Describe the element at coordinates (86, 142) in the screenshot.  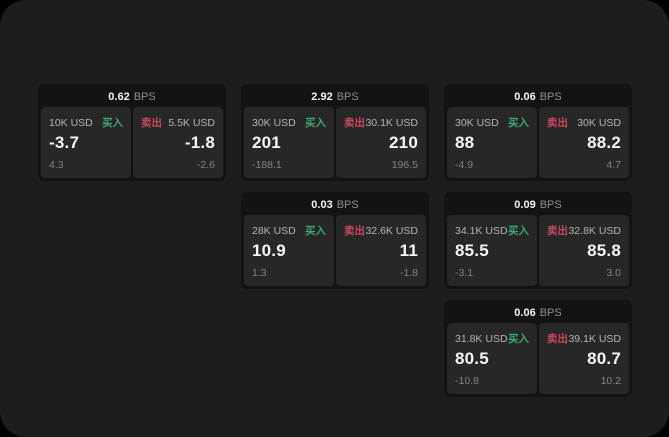
I see `buy-panel: 10K USD 买入 -3.7 4.3` at that location.